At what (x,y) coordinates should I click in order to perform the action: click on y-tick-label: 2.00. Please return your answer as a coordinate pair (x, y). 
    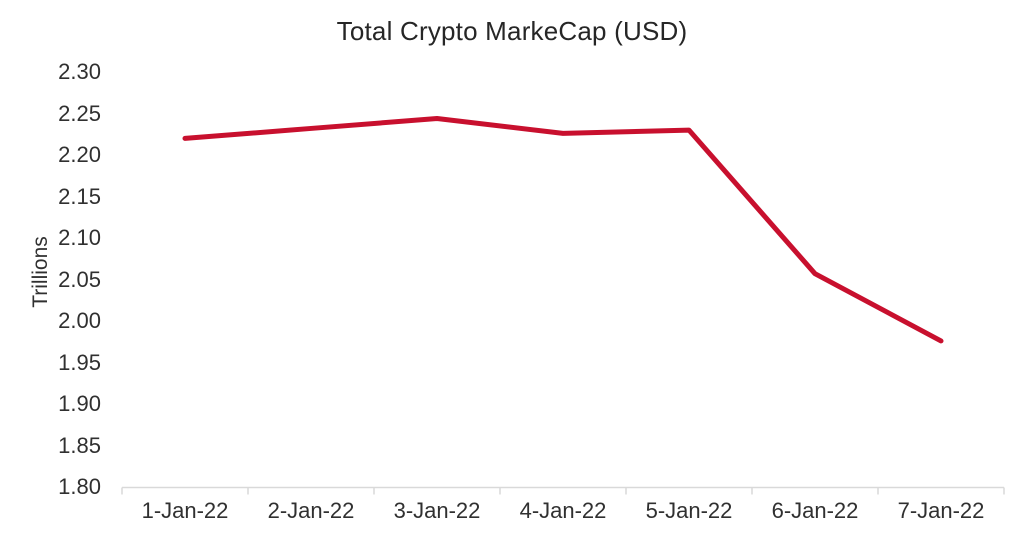
    Looking at the image, I should click on (79, 320).